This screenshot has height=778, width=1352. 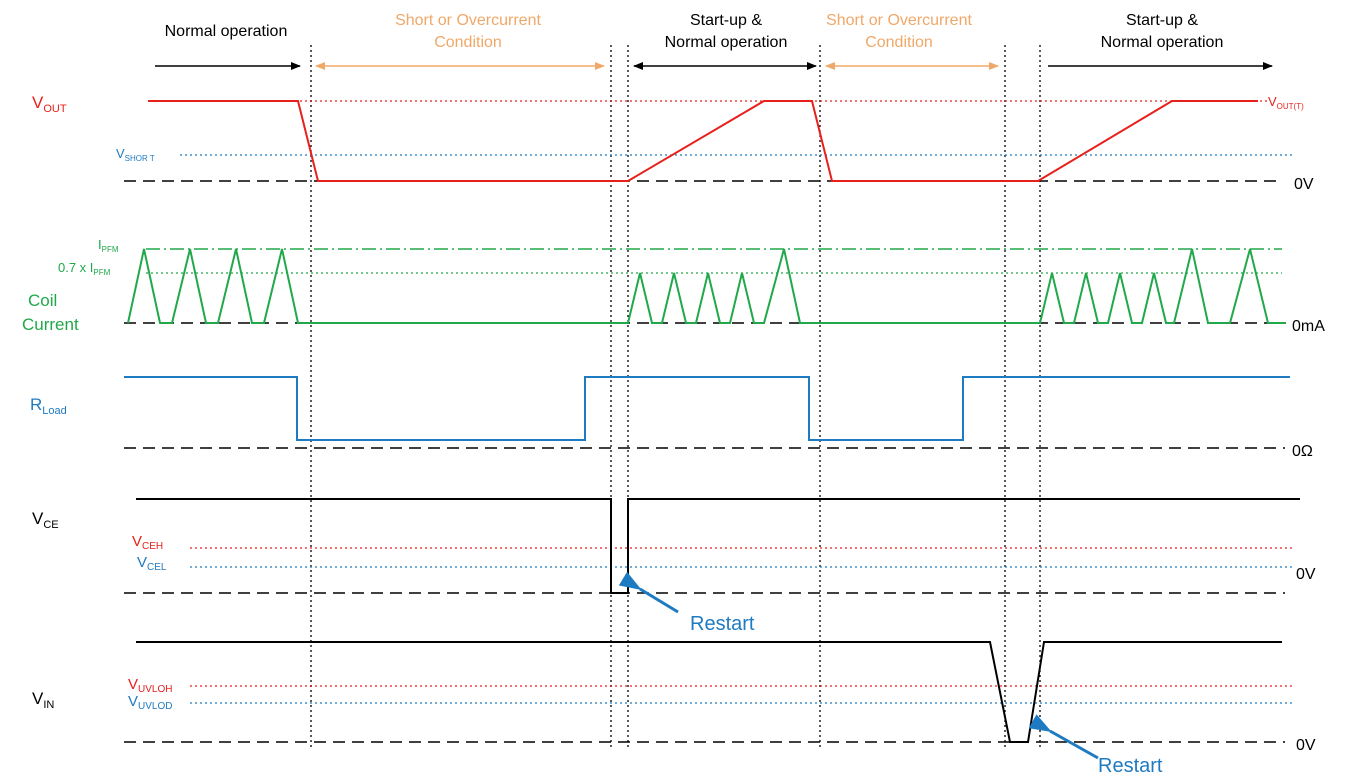 What do you see at coordinates (150, 702) in the screenshot?
I see `vuvlod-level-label: VUVLOD` at bounding box center [150, 702].